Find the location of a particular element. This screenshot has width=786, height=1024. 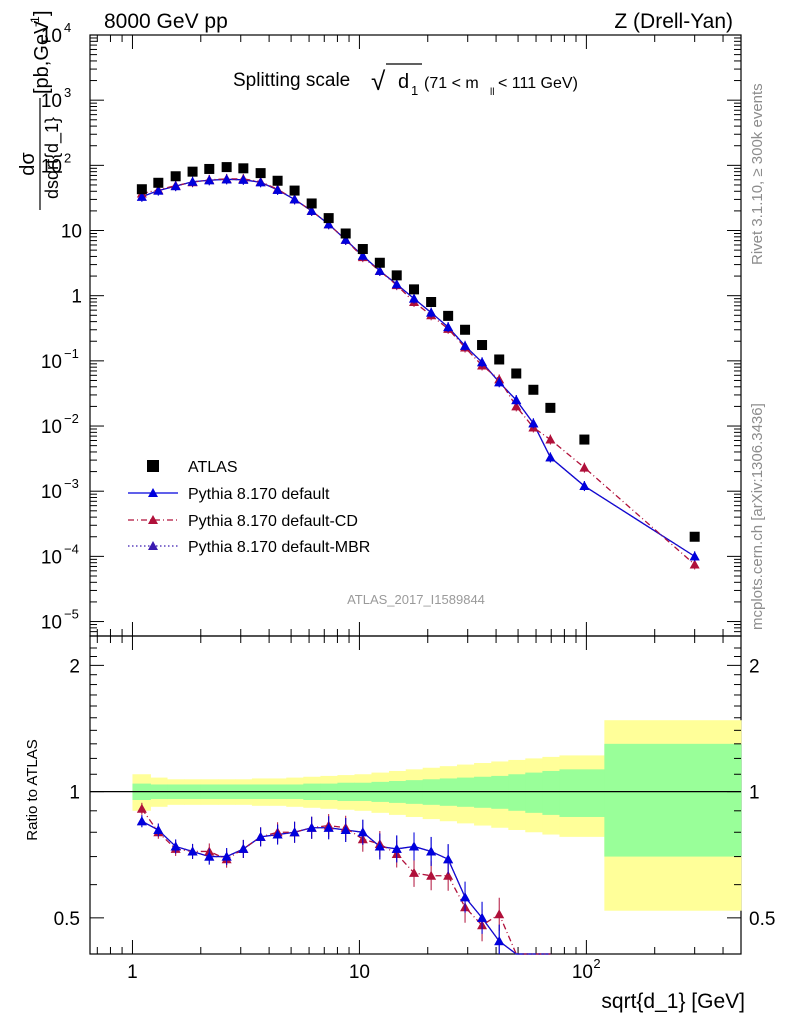

x-tick-label: 10 is located at coordinates (359, 972).